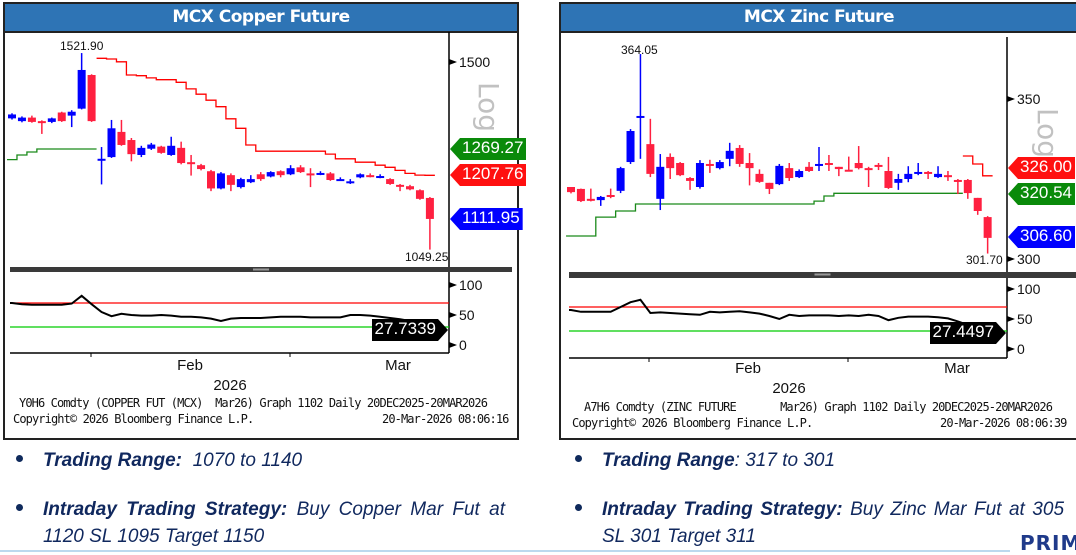 This screenshot has width=1076, height=555. Describe the element at coordinates (410, 330) in the screenshot. I see `copper-rsi-value-tag: 27.7339` at that location.